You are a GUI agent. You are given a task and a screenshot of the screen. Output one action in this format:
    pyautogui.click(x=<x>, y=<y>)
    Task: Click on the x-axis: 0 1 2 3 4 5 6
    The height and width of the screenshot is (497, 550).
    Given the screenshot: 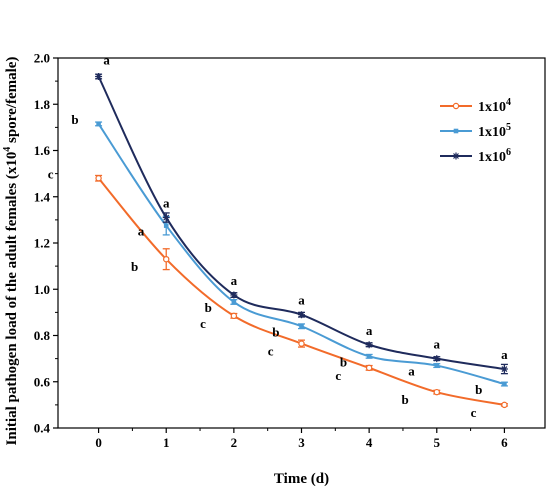 What is the action you would take?
    pyautogui.click(x=301, y=439)
    